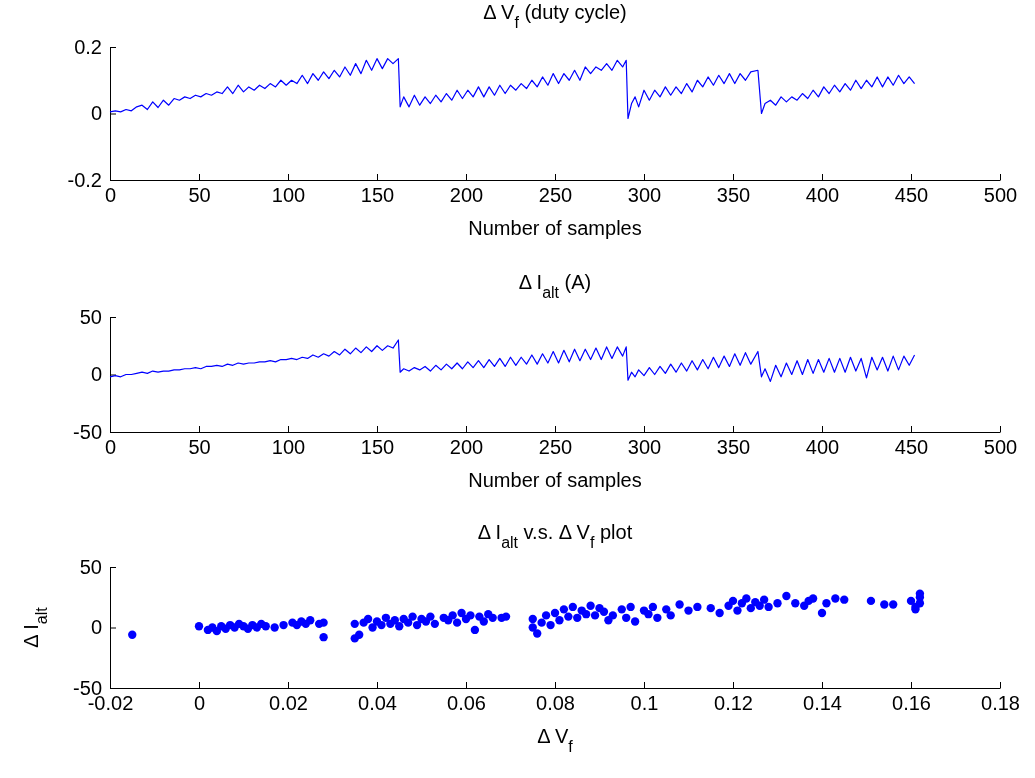  Describe the element at coordinates (88, 46) in the screenshot. I see `y-tick-label: 0.2` at that location.